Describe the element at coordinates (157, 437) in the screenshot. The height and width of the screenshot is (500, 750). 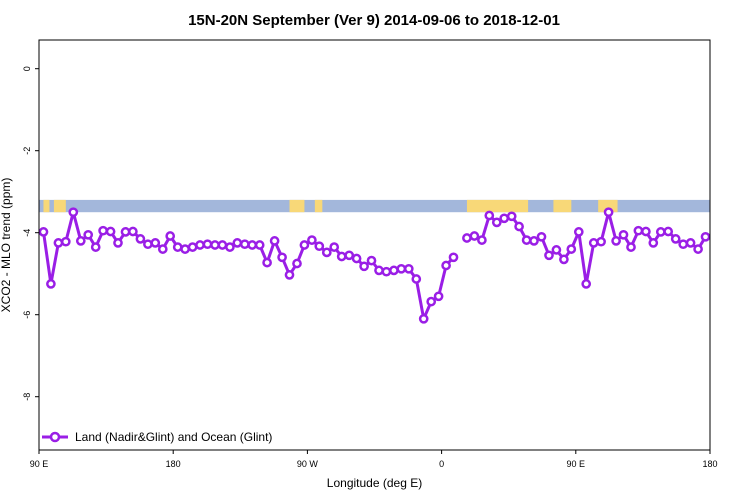
I see `legend: Land (Nadir&Glint) and Ocean (Glint)` at that location.